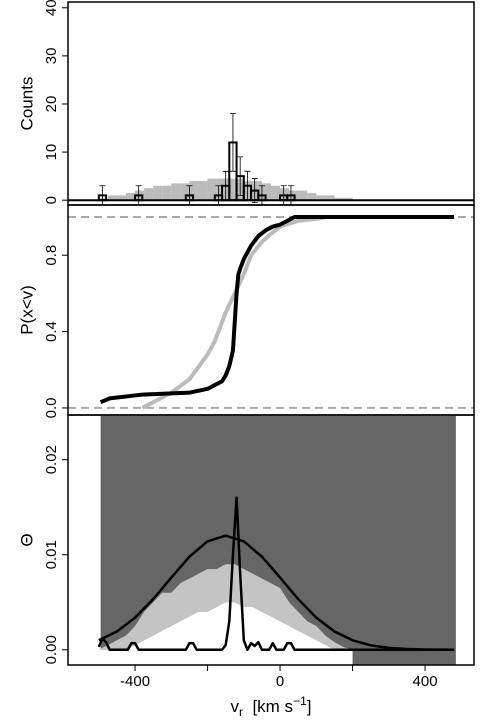 The image size is (499, 726). Describe the element at coordinates (51, 459) in the screenshot. I see `y-tick-label: 0.02` at that location.